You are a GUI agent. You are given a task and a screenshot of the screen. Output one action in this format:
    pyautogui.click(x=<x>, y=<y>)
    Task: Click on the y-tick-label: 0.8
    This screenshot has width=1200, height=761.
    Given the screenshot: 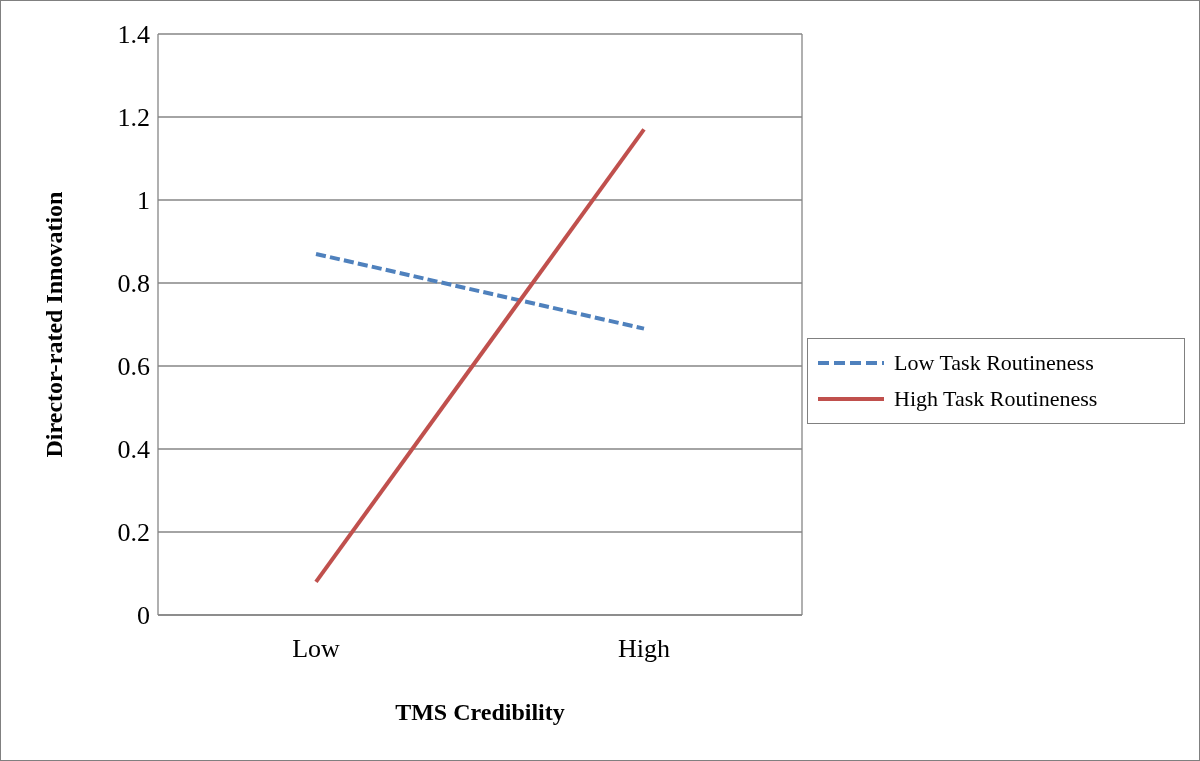 What is the action you would take?
    pyautogui.click(x=133, y=284)
    